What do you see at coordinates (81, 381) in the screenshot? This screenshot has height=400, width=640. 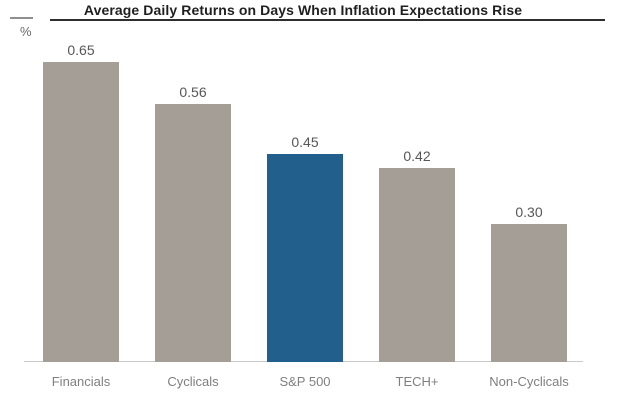 I see `bar-category-label: Financials` at bounding box center [81, 381].